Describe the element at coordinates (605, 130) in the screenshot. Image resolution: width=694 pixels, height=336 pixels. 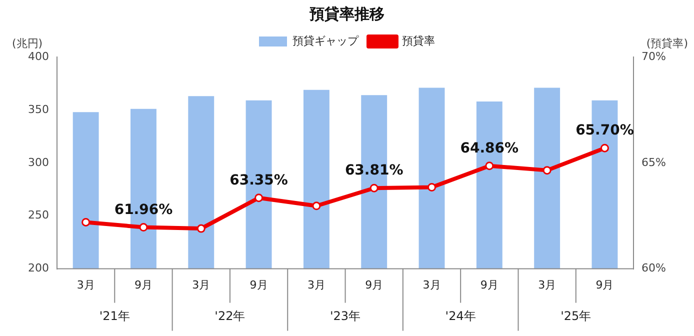
I see `data-label: 65.70%` at that location.